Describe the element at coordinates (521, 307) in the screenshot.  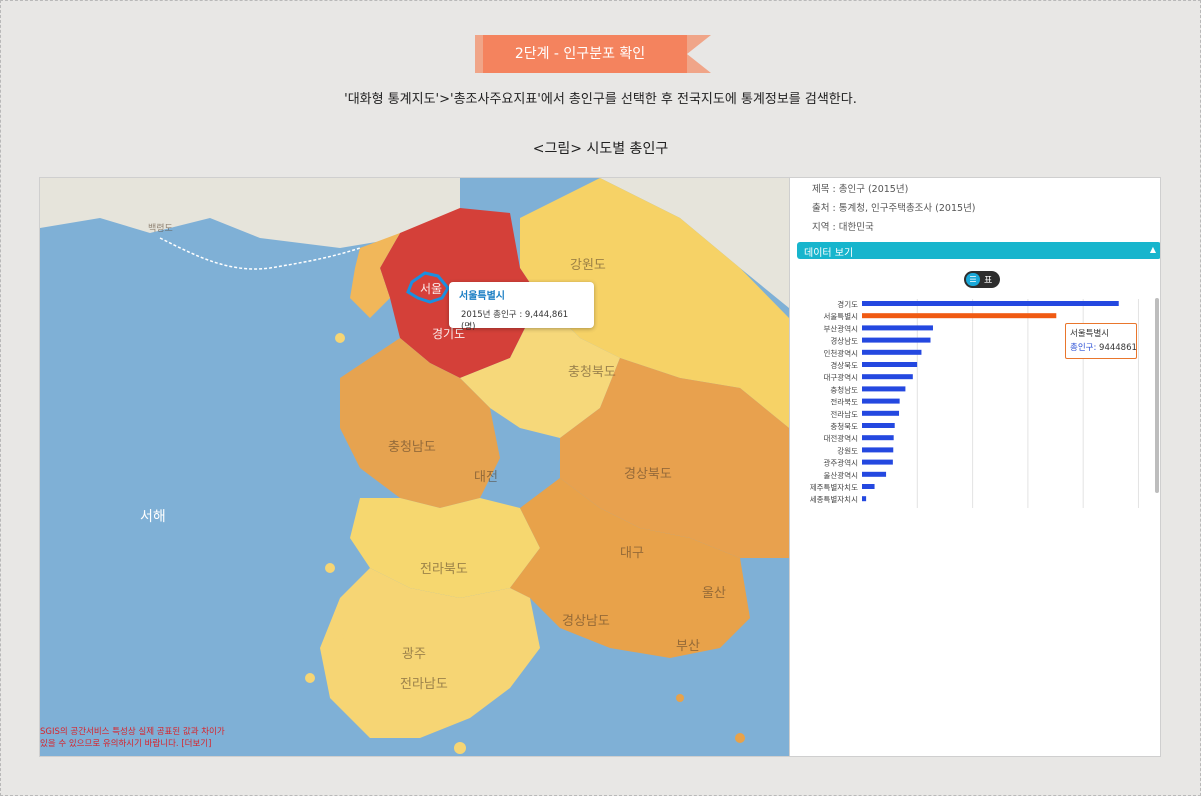
I see `map-tooltip: 서울특별시 2015년 총인구 : 9,444,861 (명)` at that location.